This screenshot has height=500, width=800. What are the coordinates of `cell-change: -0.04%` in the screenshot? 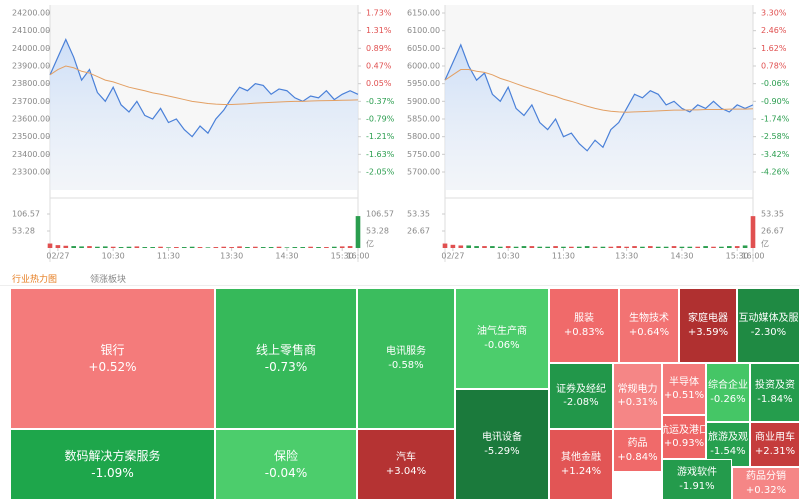 It's located at (286, 472).